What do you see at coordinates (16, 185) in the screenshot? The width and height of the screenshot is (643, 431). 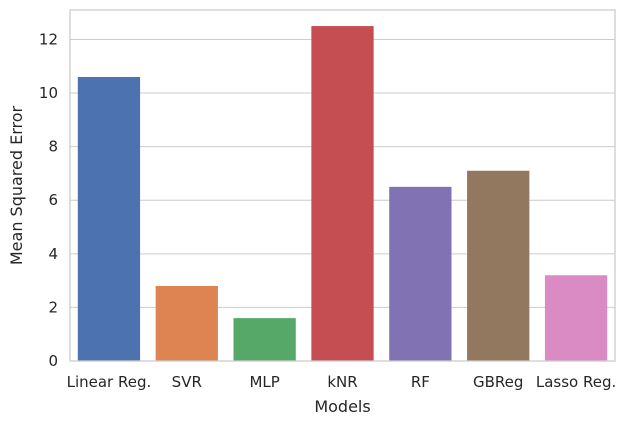 I see `y-axis-title: Mean Squared Error` at bounding box center [16, 185].